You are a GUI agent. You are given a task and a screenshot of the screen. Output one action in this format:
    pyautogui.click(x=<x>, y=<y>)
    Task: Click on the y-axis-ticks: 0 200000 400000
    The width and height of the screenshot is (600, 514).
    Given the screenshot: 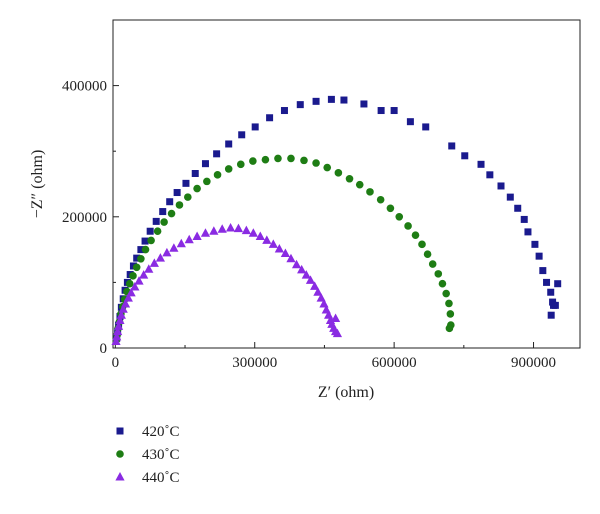 What is the action you would take?
    pyautogui.click(x=90, y=218)
    